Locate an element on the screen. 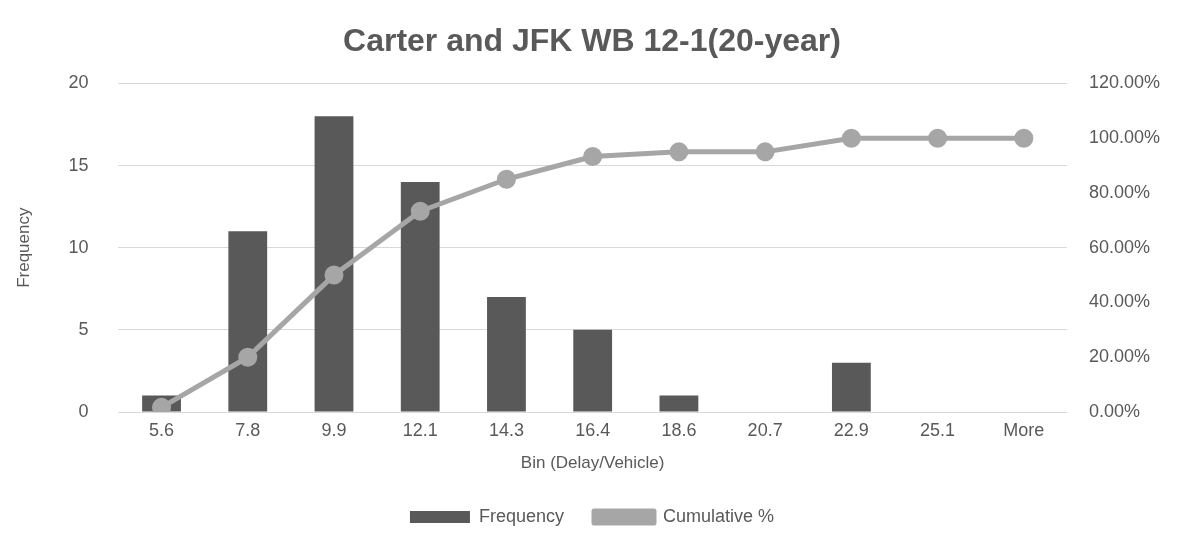 The image size is (1189, 546). x-tick-label: 14.3 is located at coordinates (506, 429).